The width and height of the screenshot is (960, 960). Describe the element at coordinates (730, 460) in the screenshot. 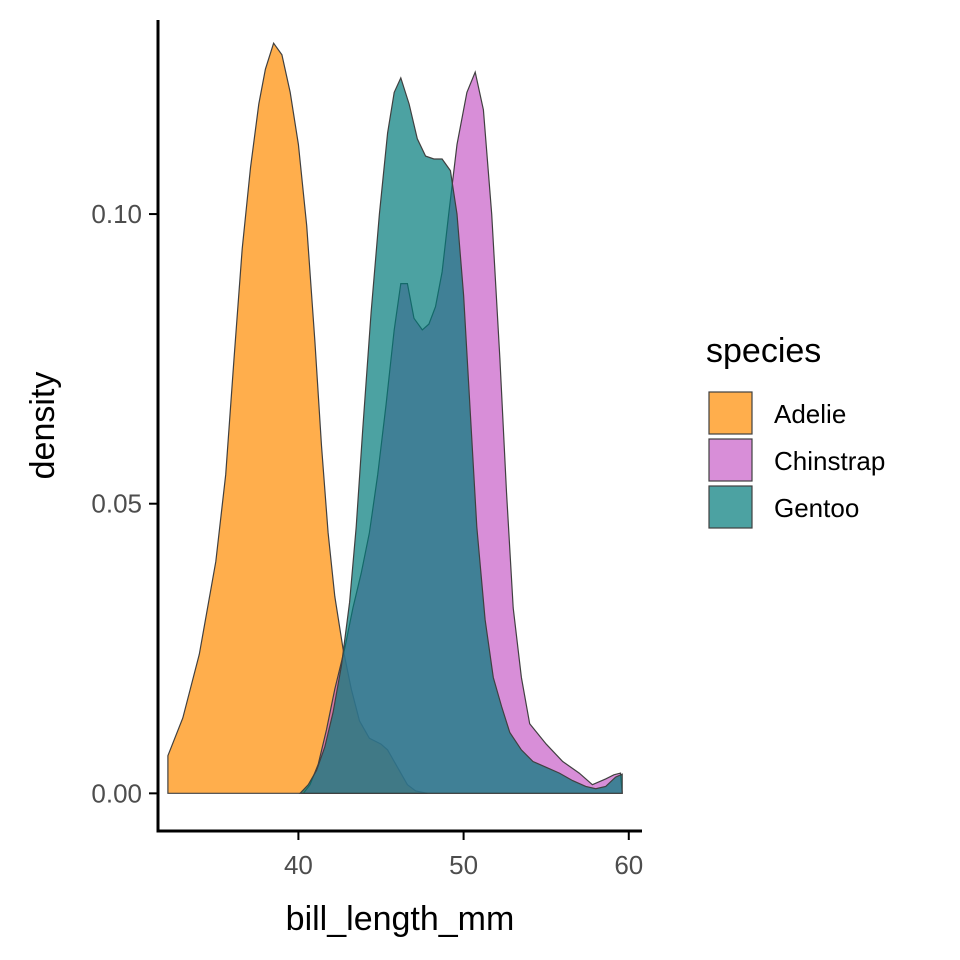

I see `legend-key-chinstrap` at that location.